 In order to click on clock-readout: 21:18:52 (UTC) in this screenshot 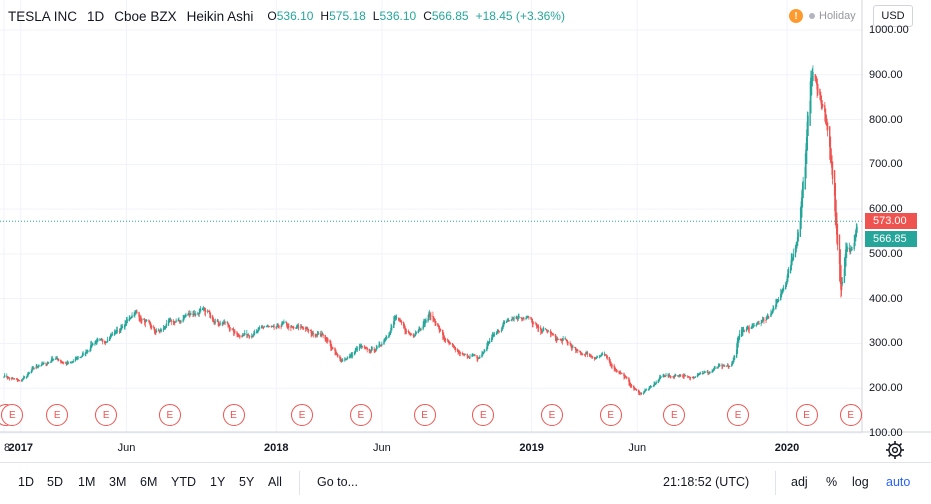, I will do `click(706, 482)`.